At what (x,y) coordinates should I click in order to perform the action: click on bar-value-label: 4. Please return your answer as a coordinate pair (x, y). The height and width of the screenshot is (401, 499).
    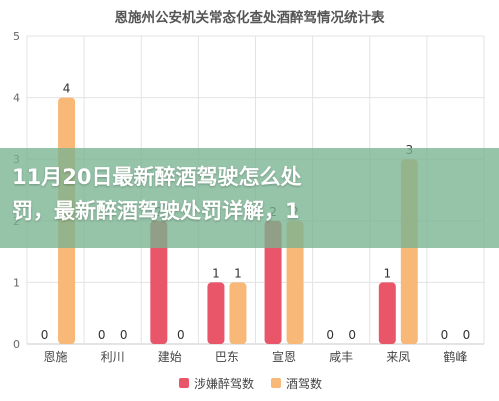
    Looking at the image, I should click on (67, 89).